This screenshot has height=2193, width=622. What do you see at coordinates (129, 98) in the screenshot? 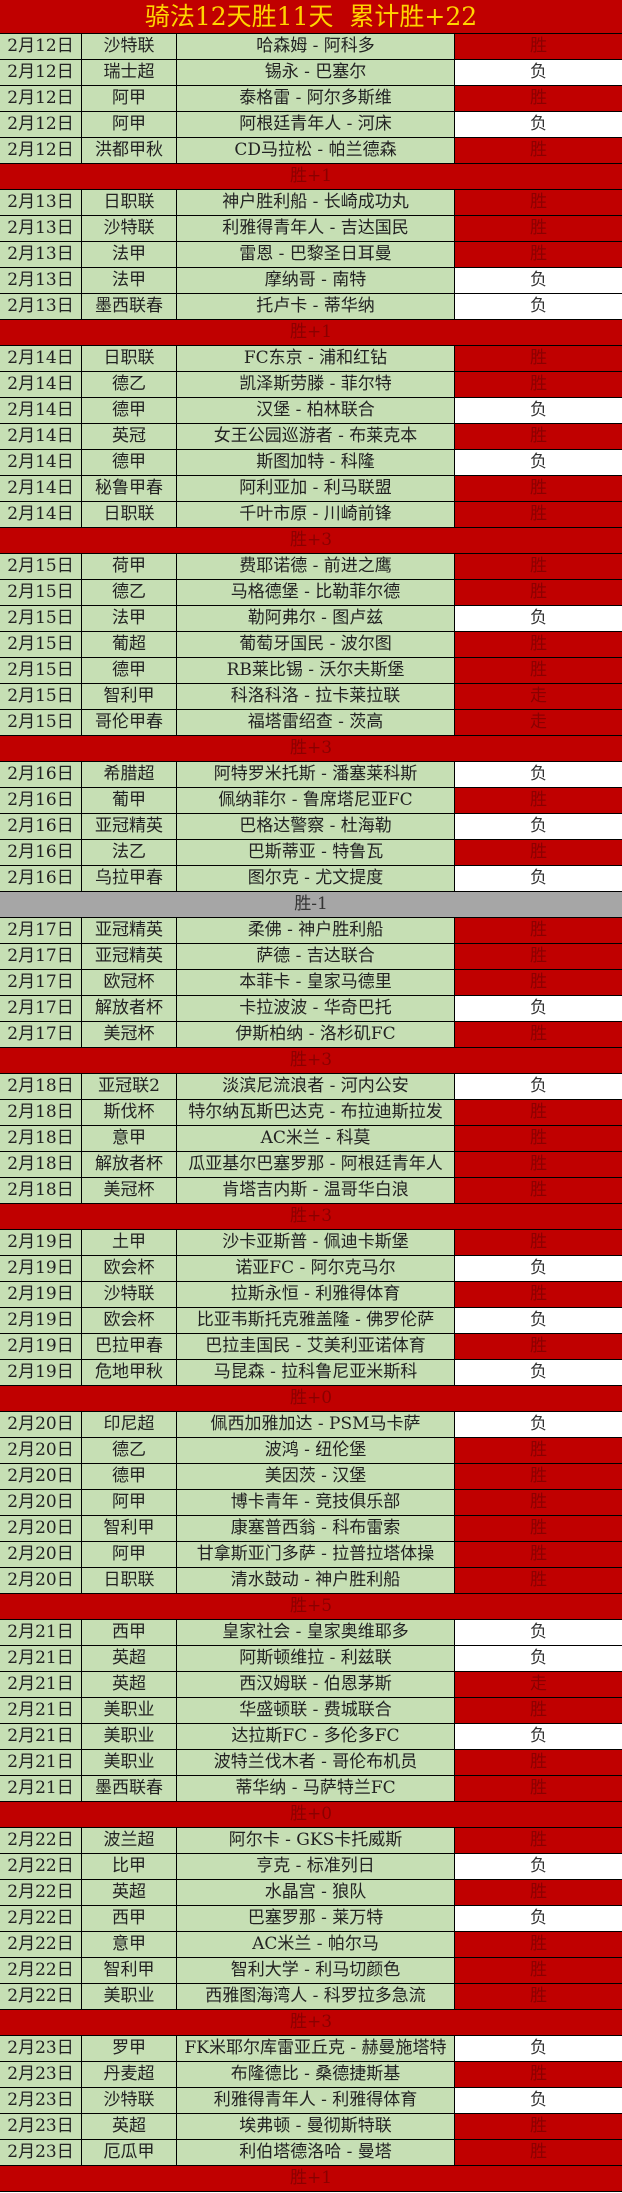
I see `league-cell: 阿甲` at bounding box center [129, 98].